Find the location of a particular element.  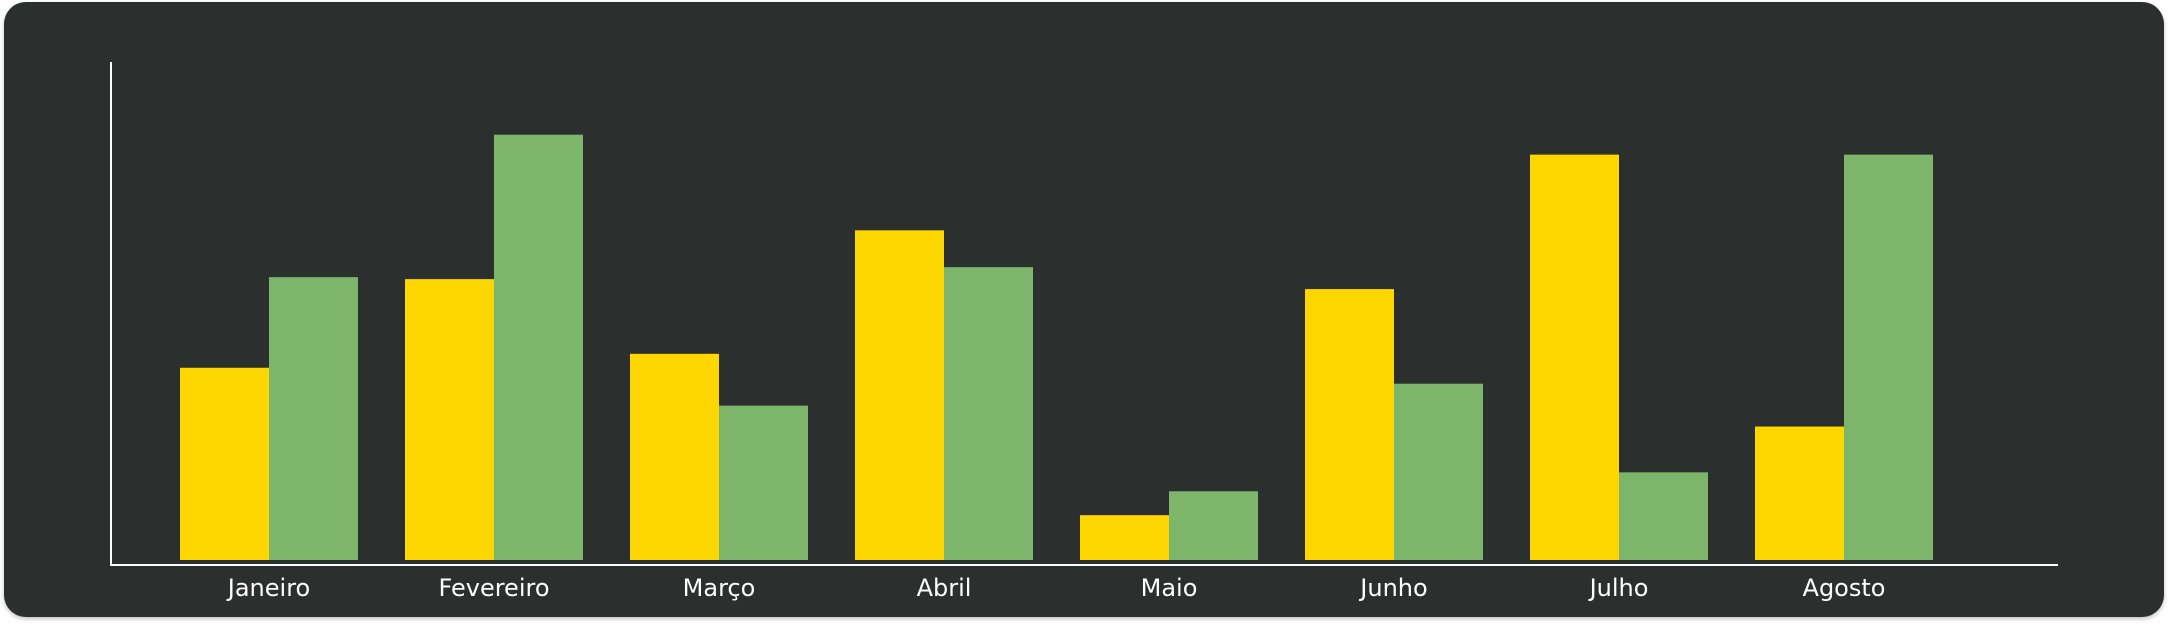

bar-1-fevereiro is located at coordinates (449, 419).